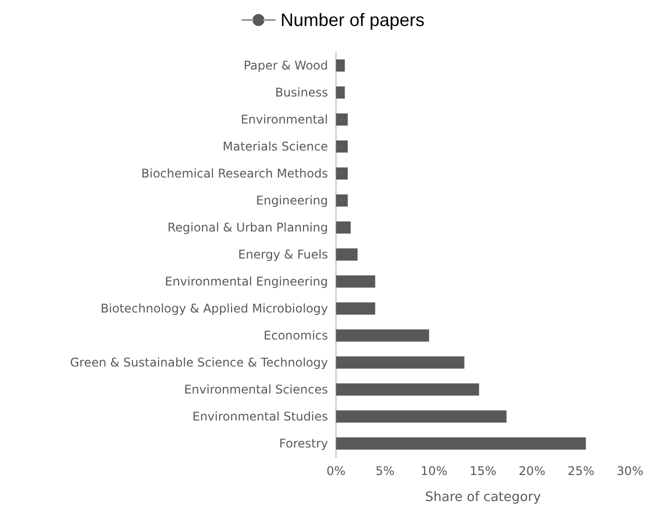 This screenshot has width=666, height=529. What do you see at coordinates (385, 471) in the screenshot?
I see `x-tick-label: 5%` at bounding box center [385, 471].